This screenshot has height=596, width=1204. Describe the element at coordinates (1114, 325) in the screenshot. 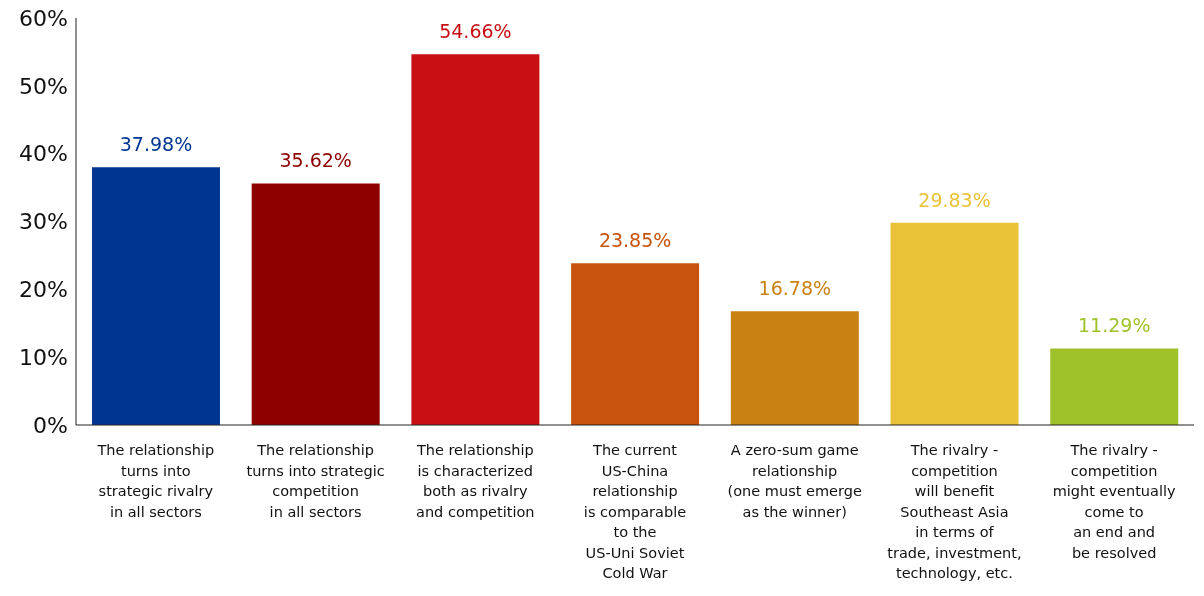

I see `data-label: 11.29%` at that location.